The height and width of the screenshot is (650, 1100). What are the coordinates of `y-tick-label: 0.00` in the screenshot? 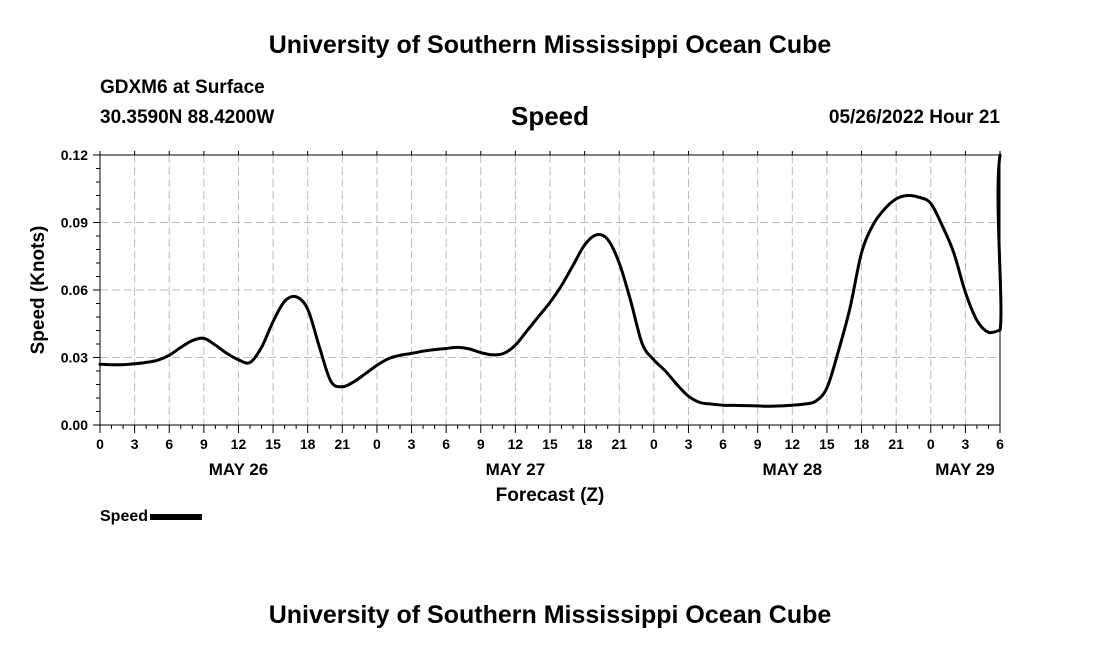 It's located at (74, 425).